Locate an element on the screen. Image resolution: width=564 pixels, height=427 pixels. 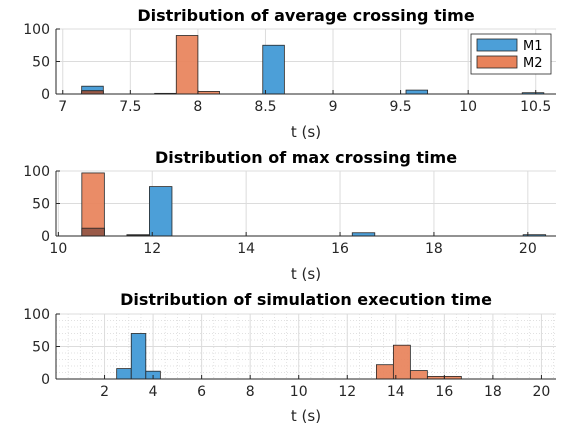
x-tick-label: 4 is located at coordinates (153, 392).